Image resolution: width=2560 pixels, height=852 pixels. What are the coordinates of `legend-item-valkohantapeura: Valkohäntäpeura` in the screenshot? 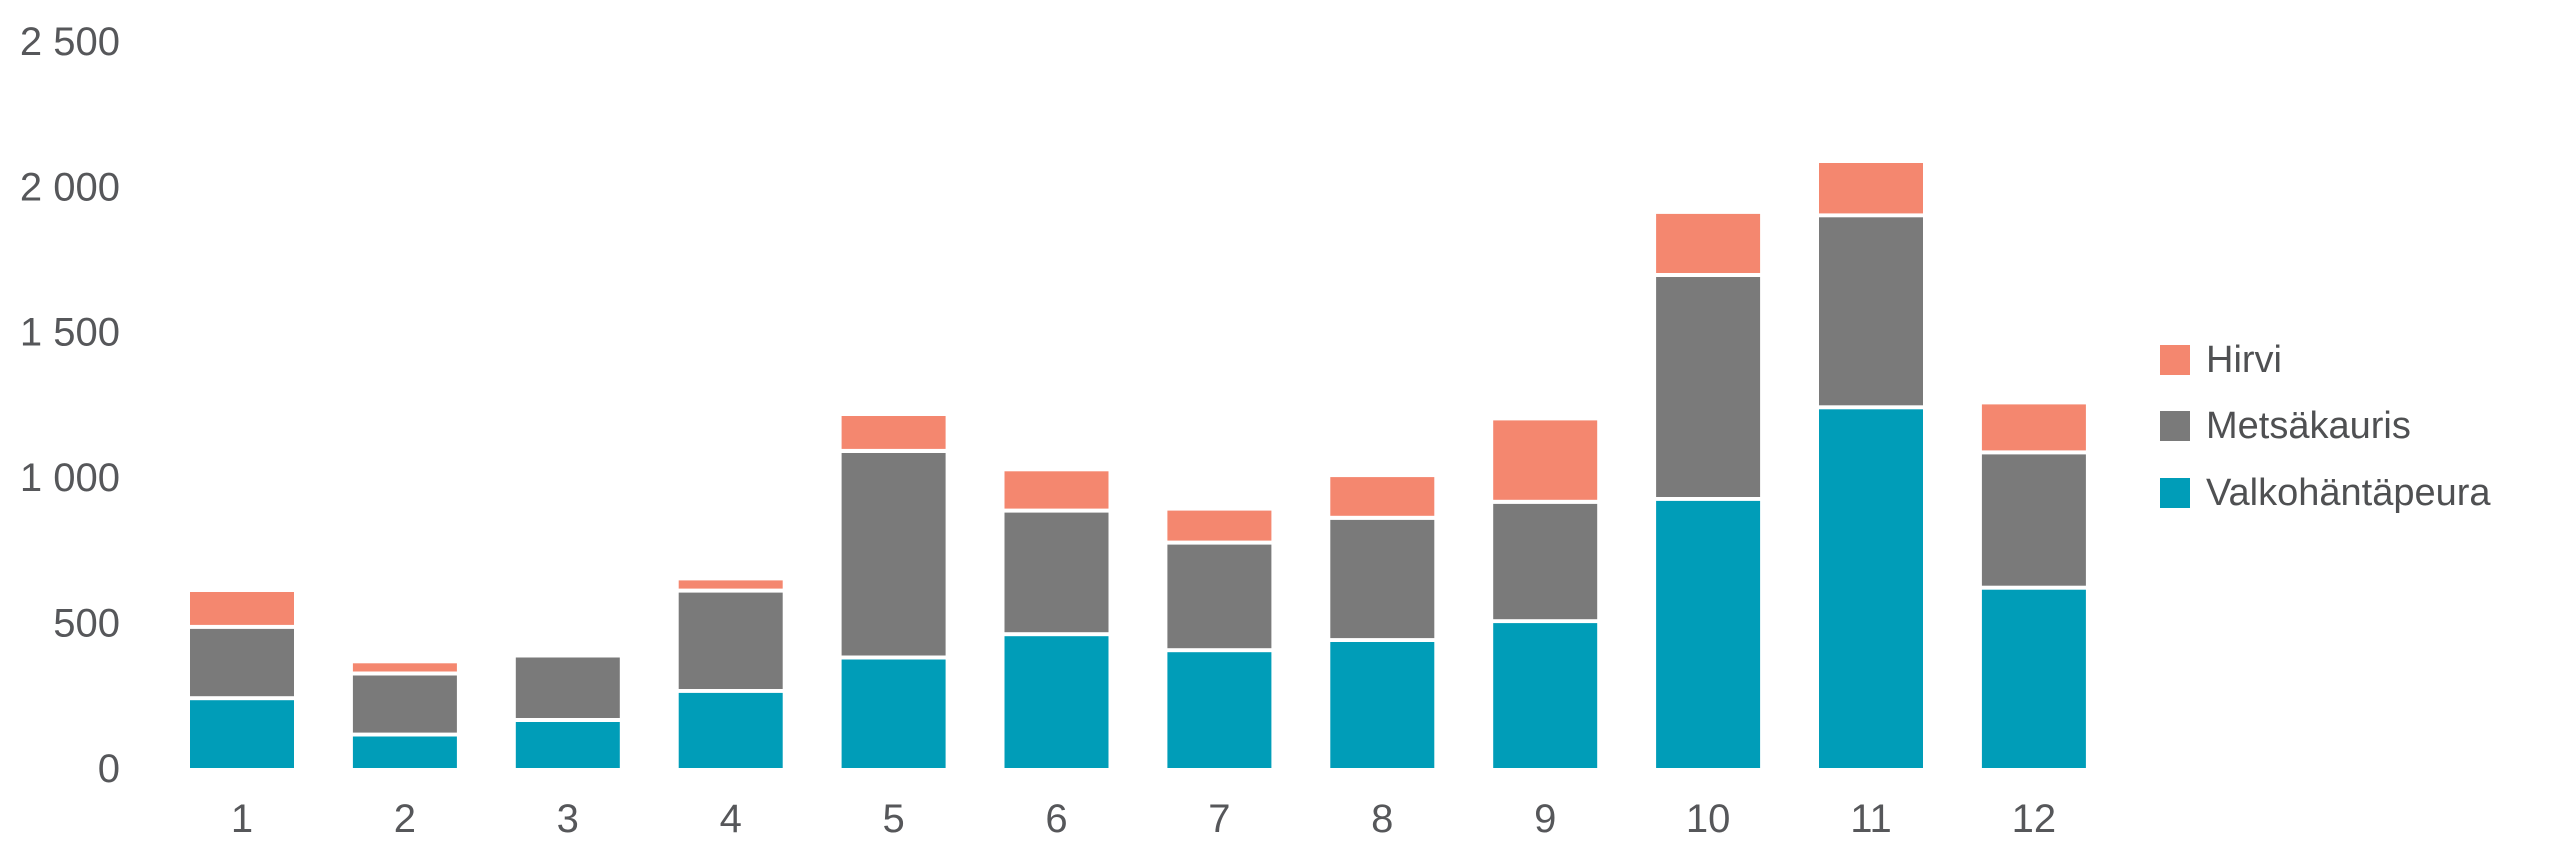 It's located at (2325, 493).